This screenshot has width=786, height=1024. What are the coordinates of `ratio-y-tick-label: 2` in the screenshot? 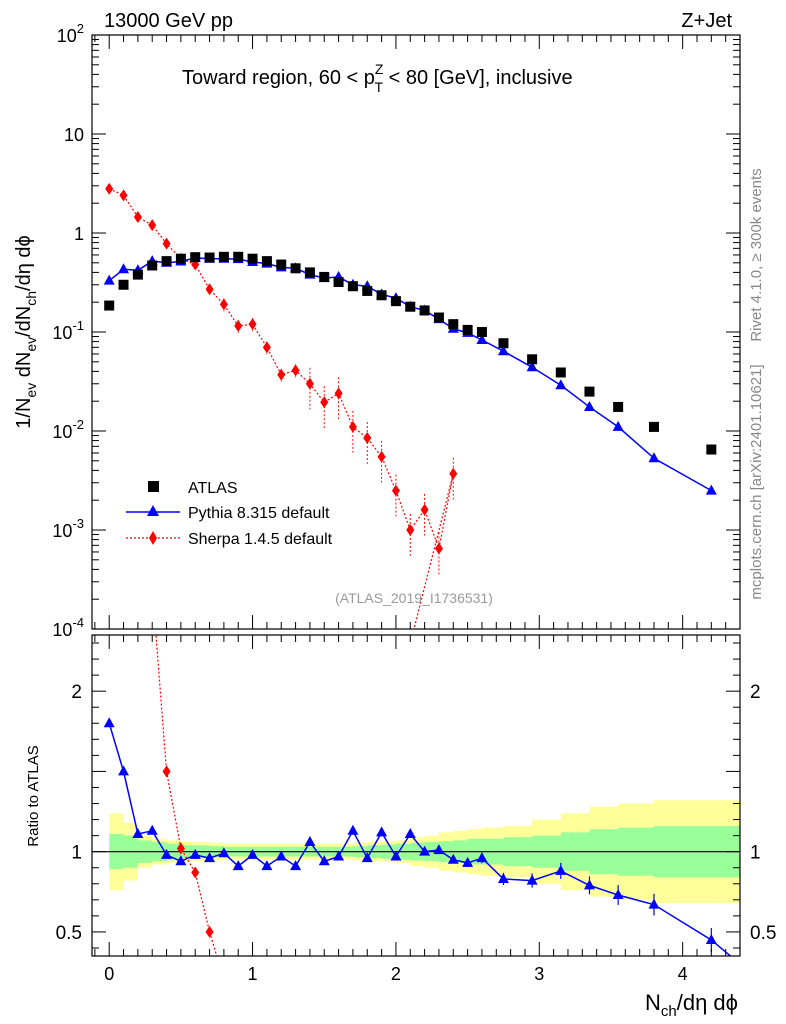 It's located at (76, 692).